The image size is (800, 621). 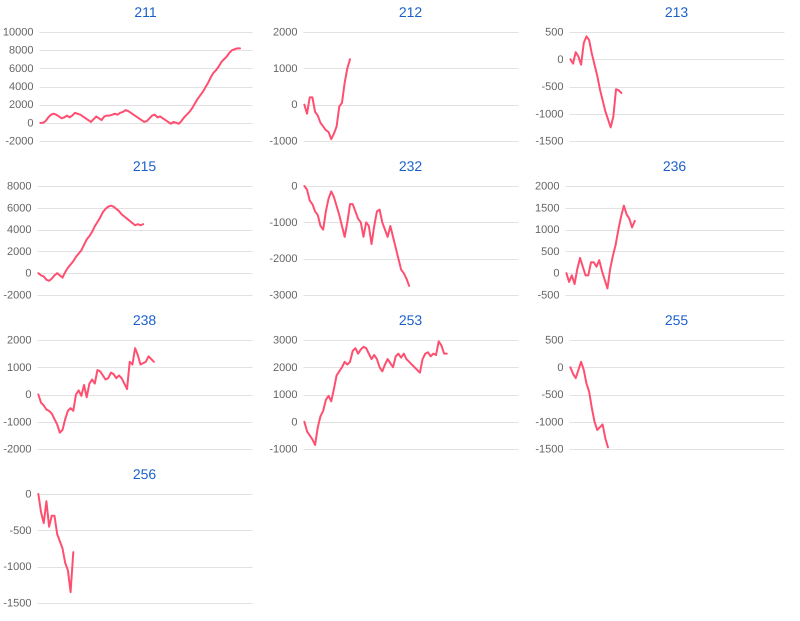 I want to click on chart-title: 256, so click(x=144, y=474).